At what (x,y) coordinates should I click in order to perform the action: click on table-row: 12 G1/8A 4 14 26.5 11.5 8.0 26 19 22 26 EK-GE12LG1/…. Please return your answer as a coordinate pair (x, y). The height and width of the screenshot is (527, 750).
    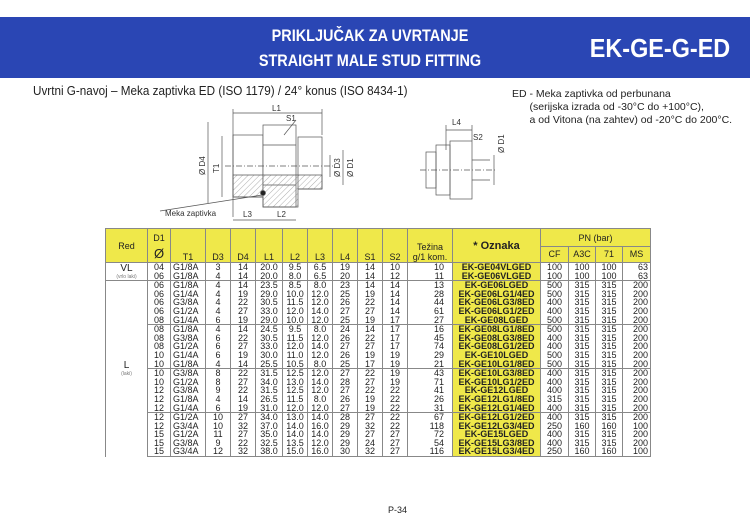
    Looking at the image, I should click on (378, 399).